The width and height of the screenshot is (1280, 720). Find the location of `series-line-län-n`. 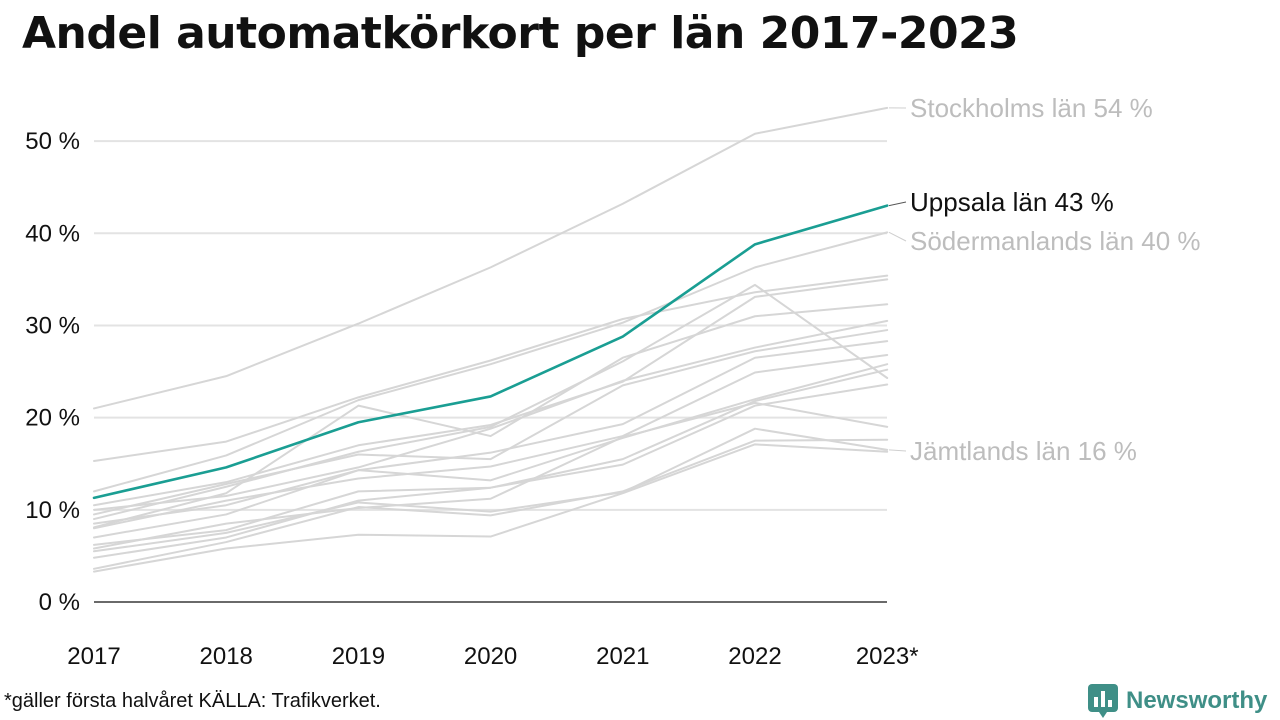

series-line-län-n is located at coordinates (491, 508).